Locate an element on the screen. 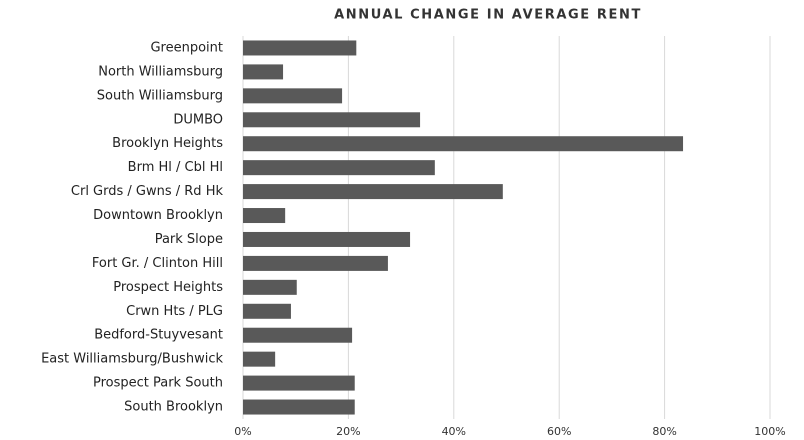  x-tick-label: 0% is located at coordinates (242, 431).